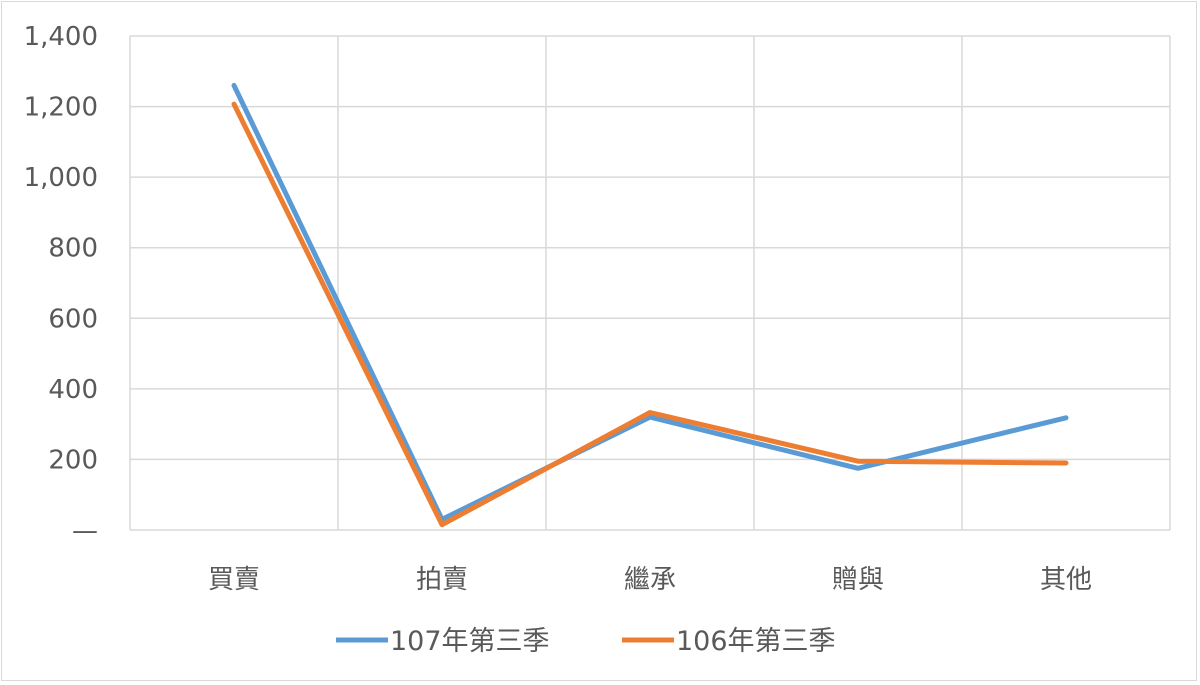 This screenshot has height=685, width=1200. Describe the element at coordinates (1066, 580) in the screenshot. I see `x-tick-label: 其他` at that location.